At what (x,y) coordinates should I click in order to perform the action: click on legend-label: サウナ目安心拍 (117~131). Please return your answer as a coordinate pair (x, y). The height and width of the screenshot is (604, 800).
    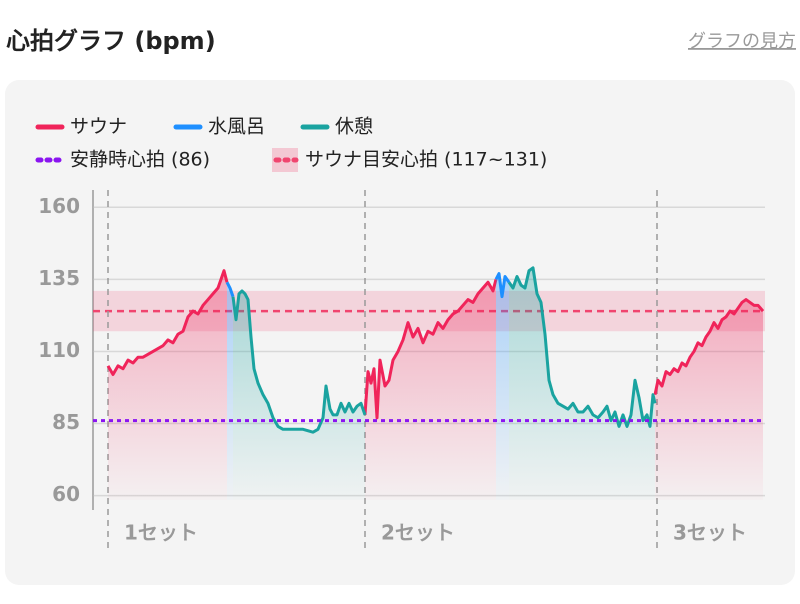
    Looking at the image, I should click on (426, 160).